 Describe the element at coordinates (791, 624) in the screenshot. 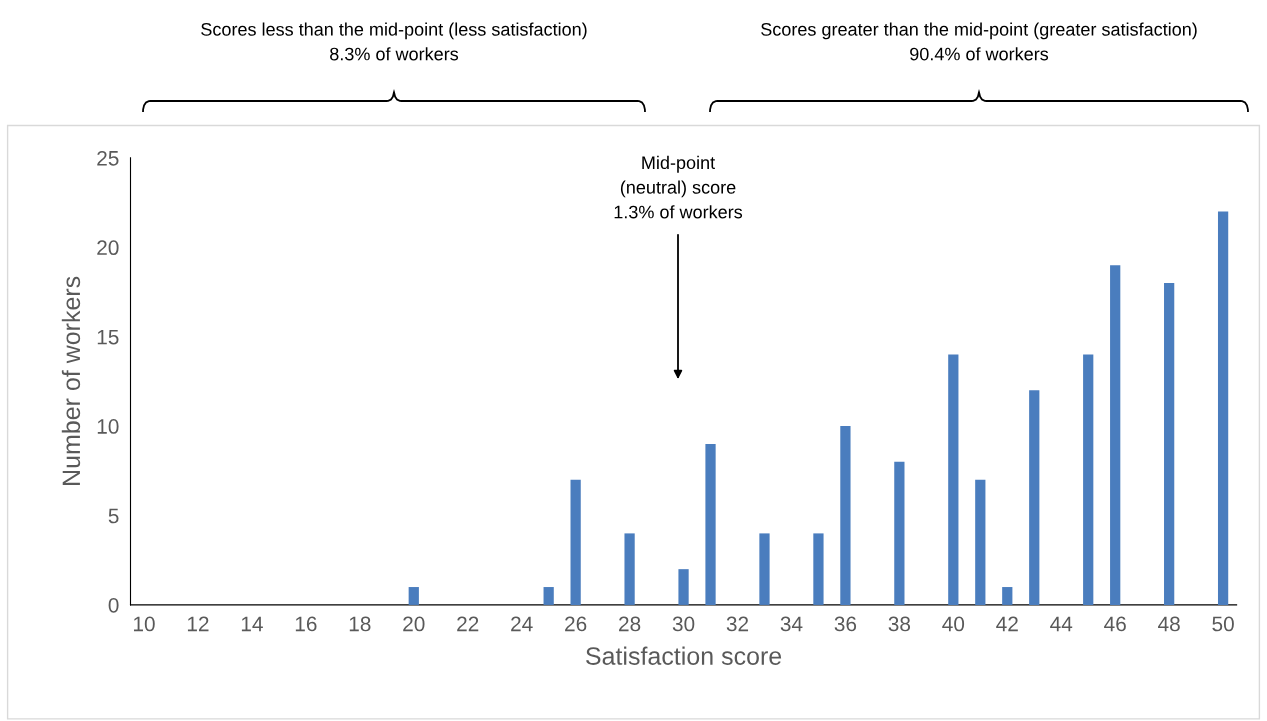

I see `x-tick-label: 34` at that location.